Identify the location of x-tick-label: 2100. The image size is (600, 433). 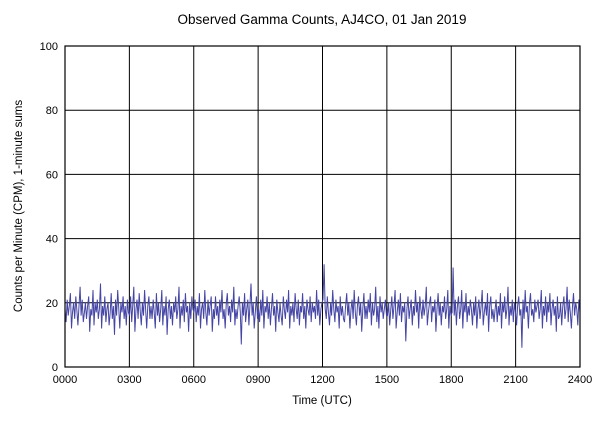
(515, 380).